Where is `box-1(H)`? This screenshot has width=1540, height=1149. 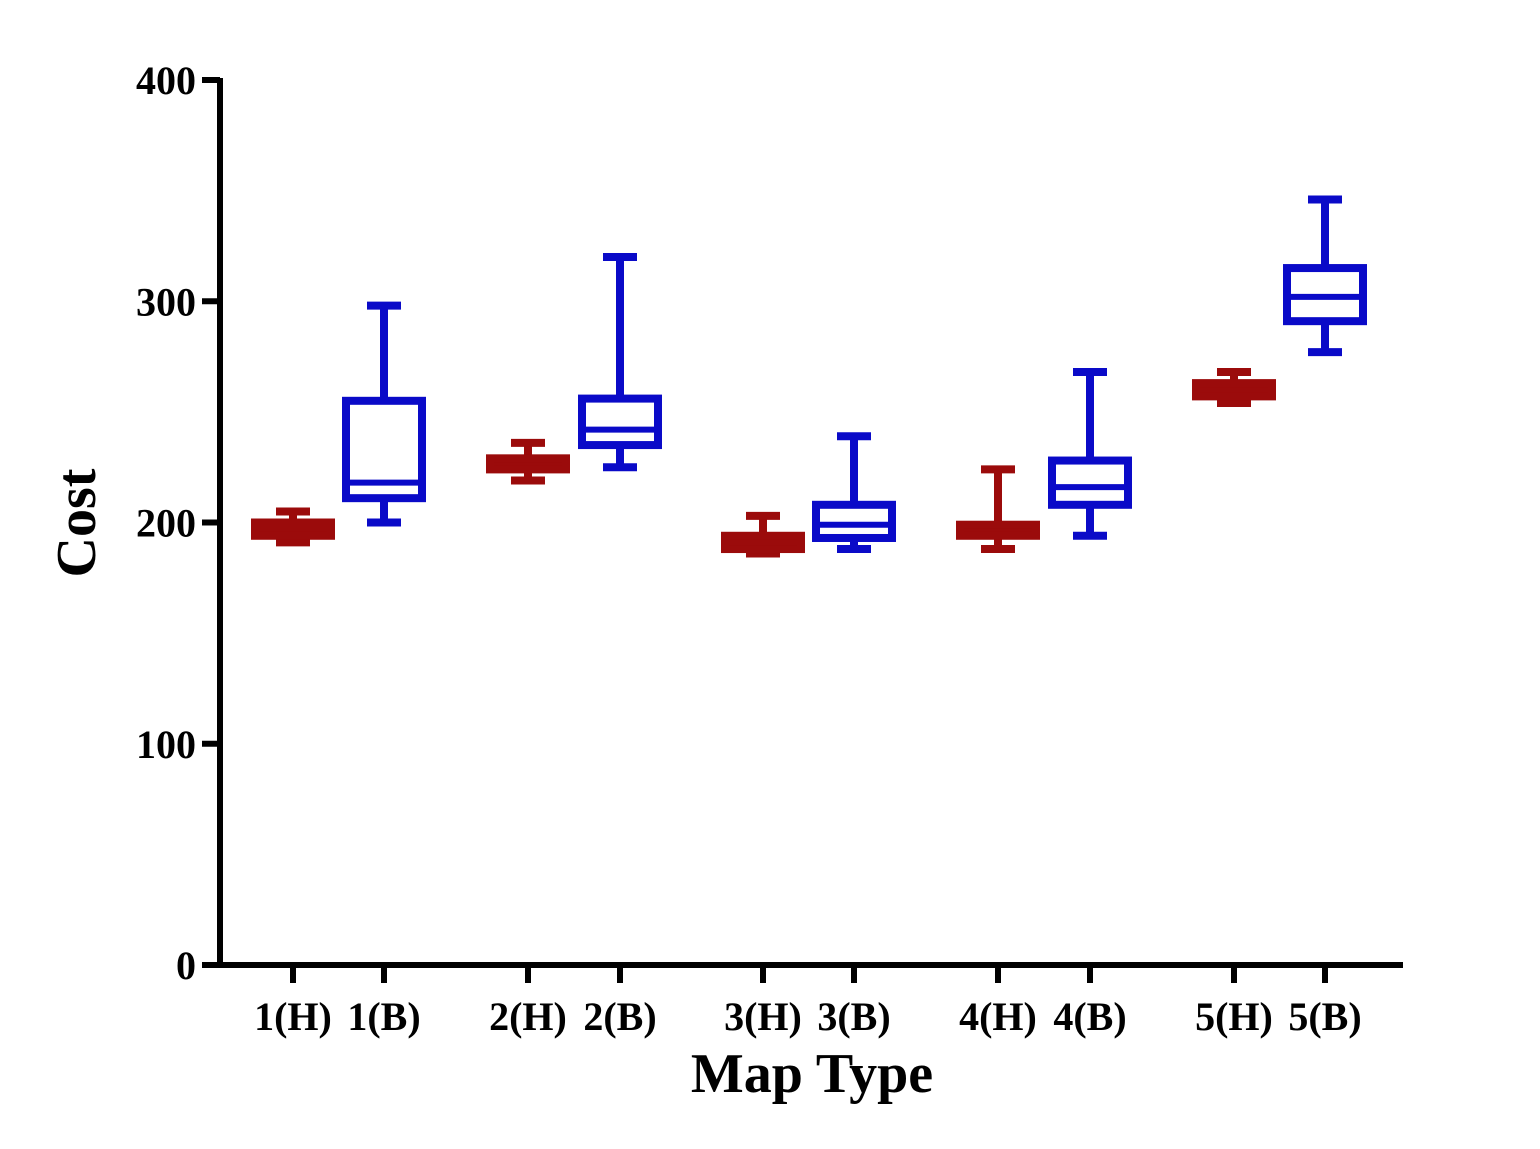
box-1(H) is located at coordinates (293, 527).